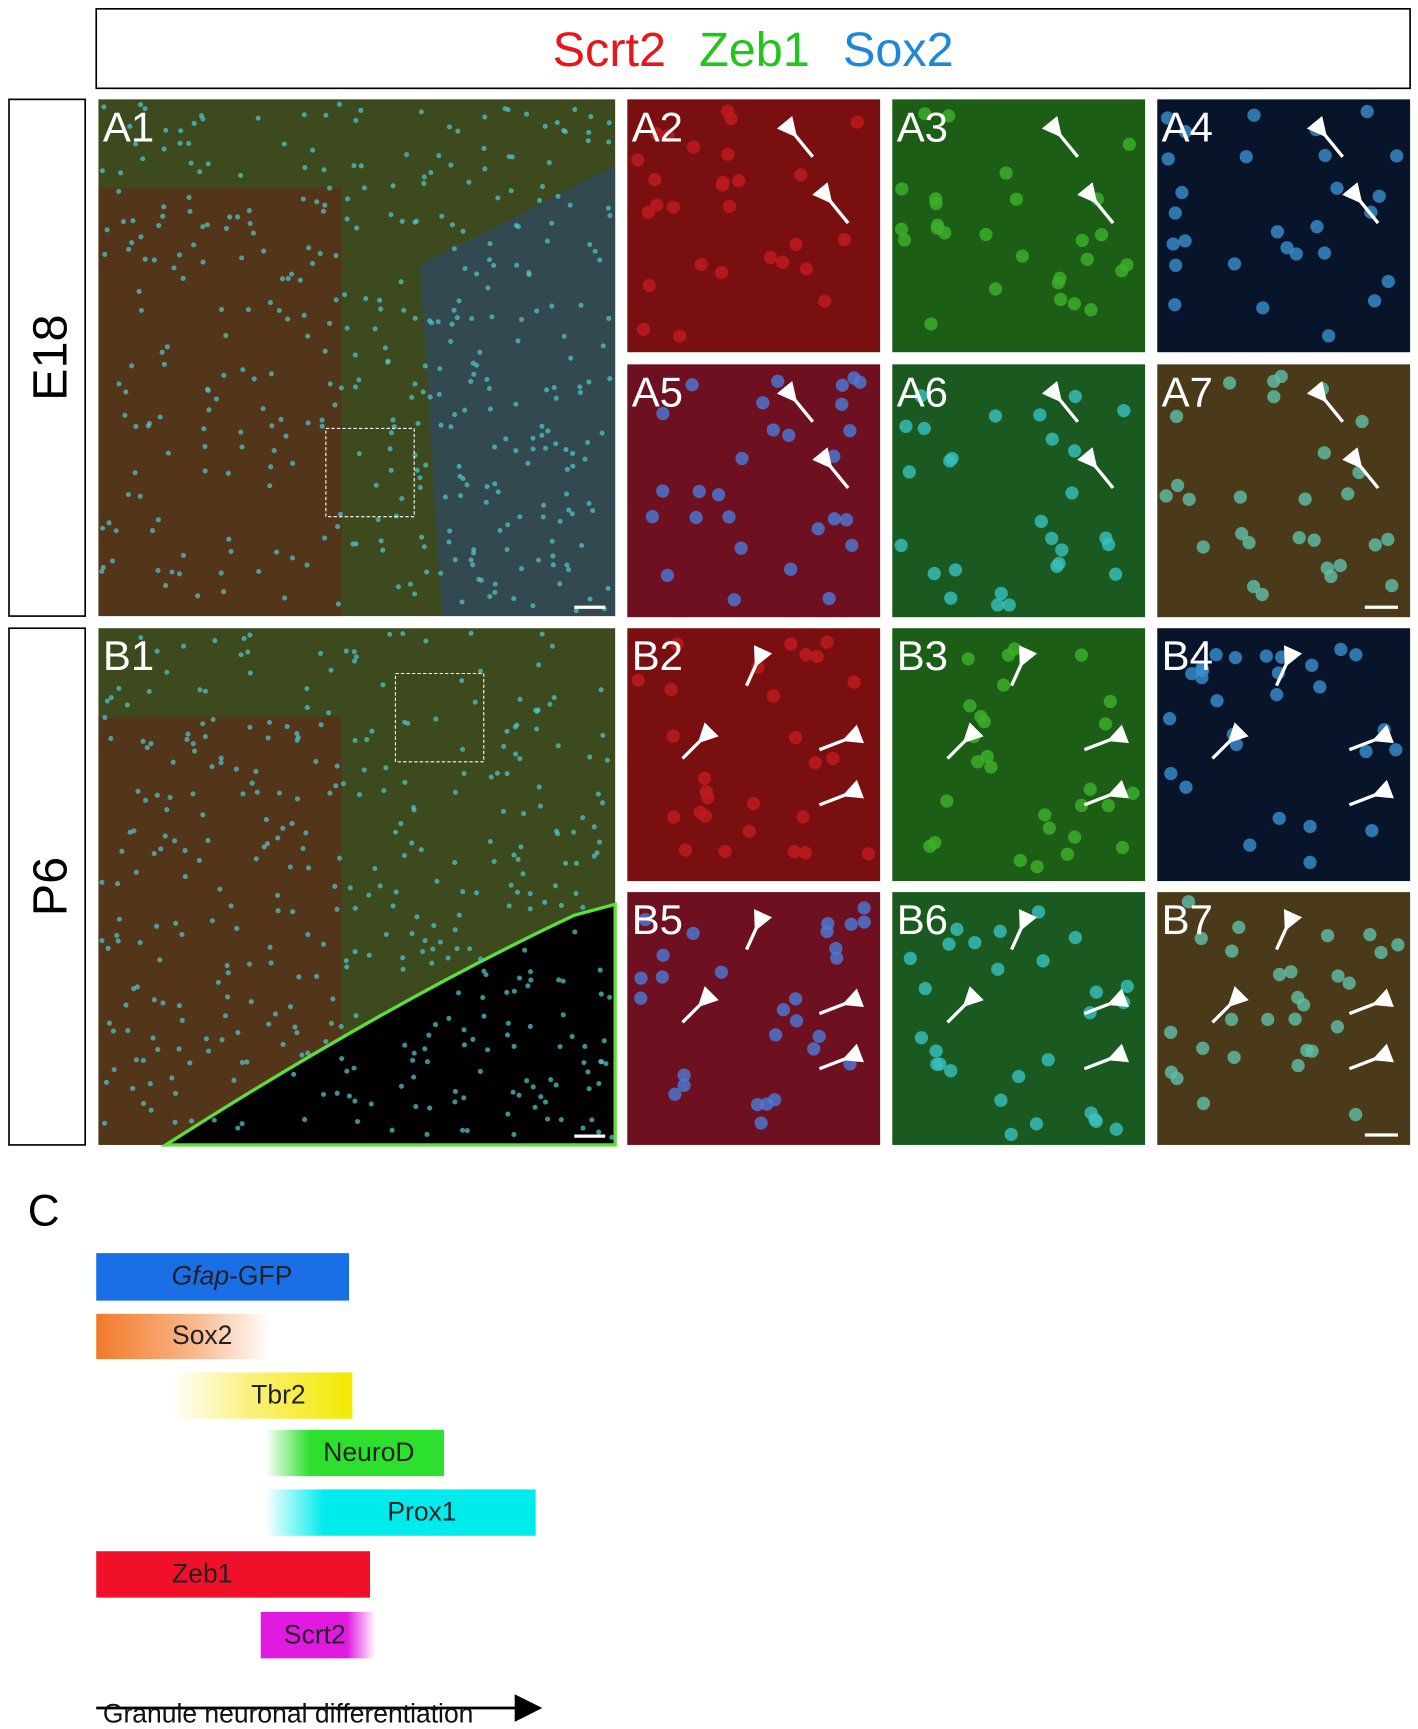 This screenshot has height=1729, width=1418. Describe the element at coordinates (754, 226) in the screenshot. I see `micrograph-small: A2` at that location.